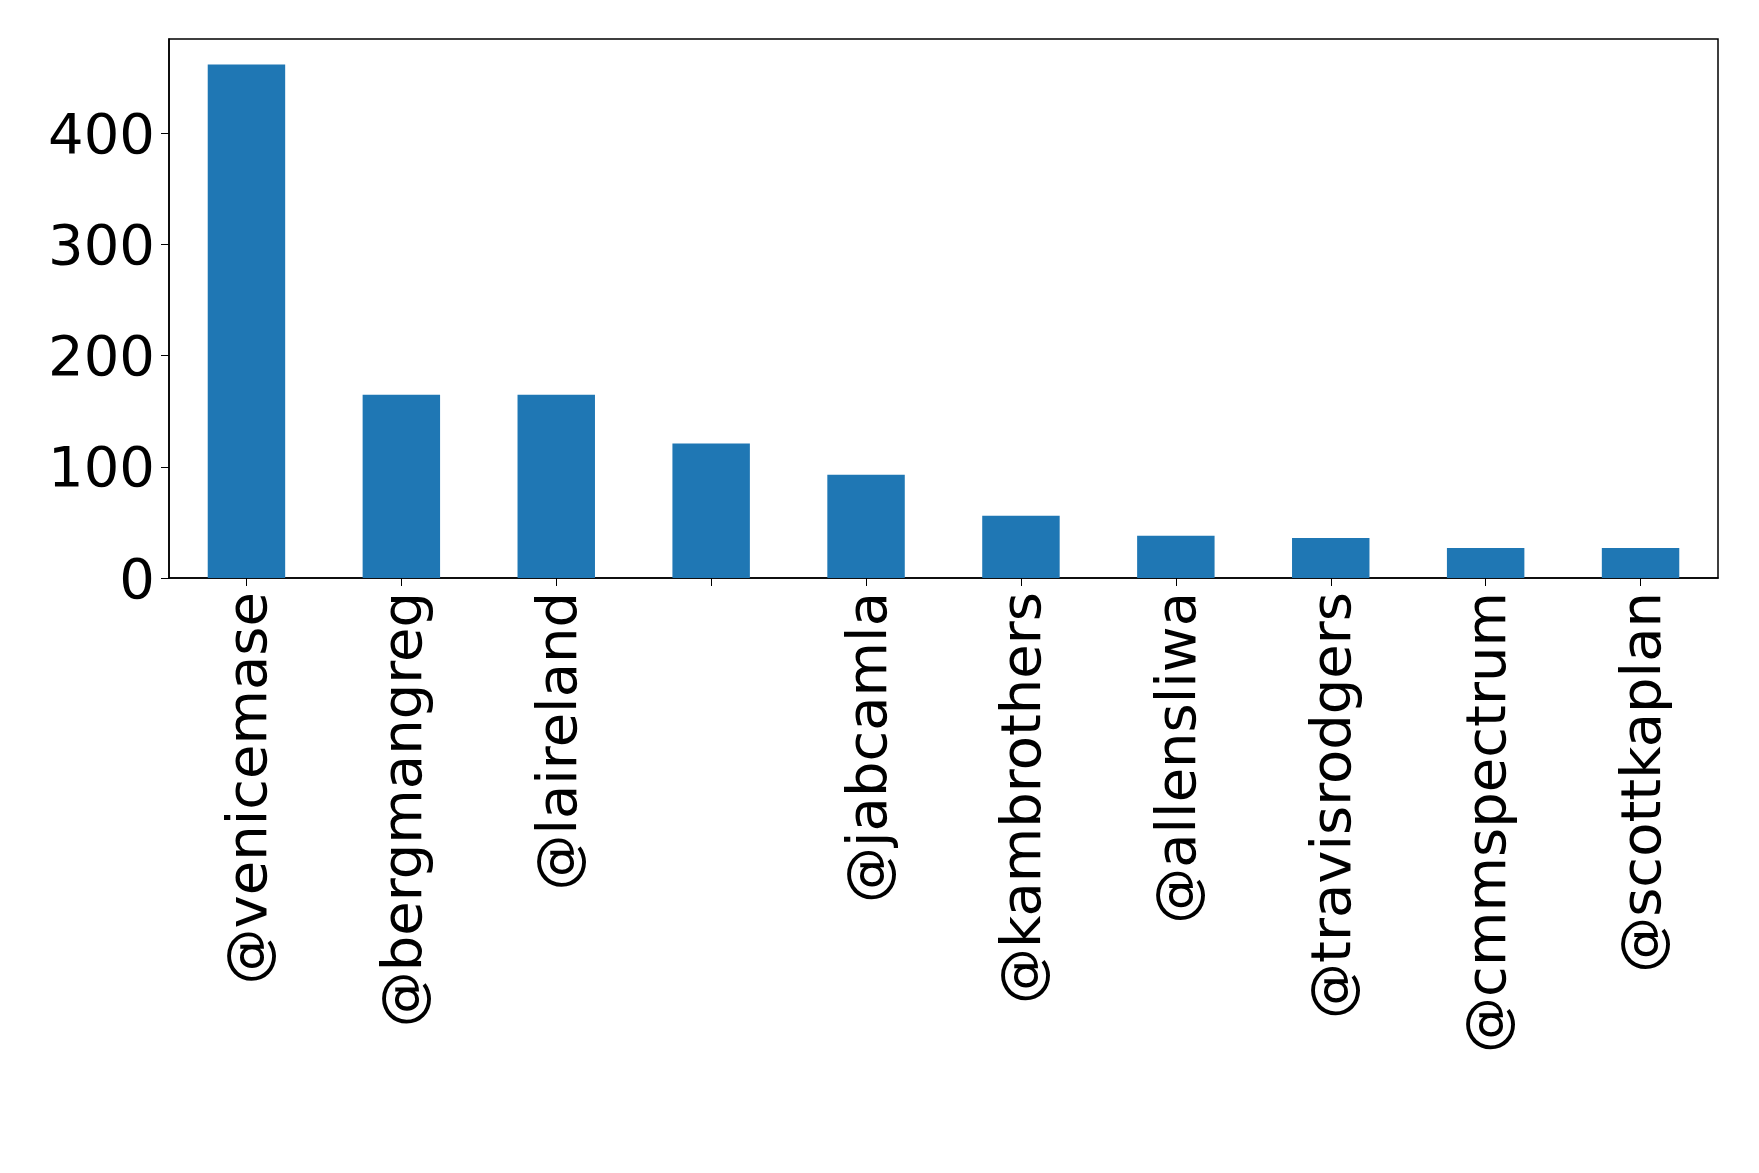  I want to click on x-tick-label: @allensliwa, so click(1176, 758).